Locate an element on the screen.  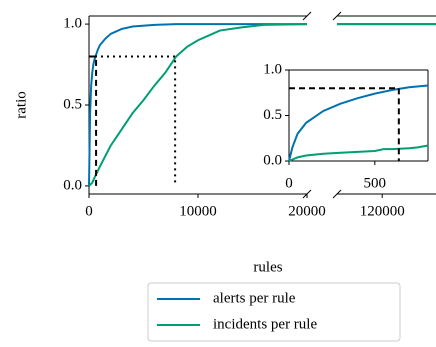
legend-label: incidents per rule is located at coordinates (265, 324).